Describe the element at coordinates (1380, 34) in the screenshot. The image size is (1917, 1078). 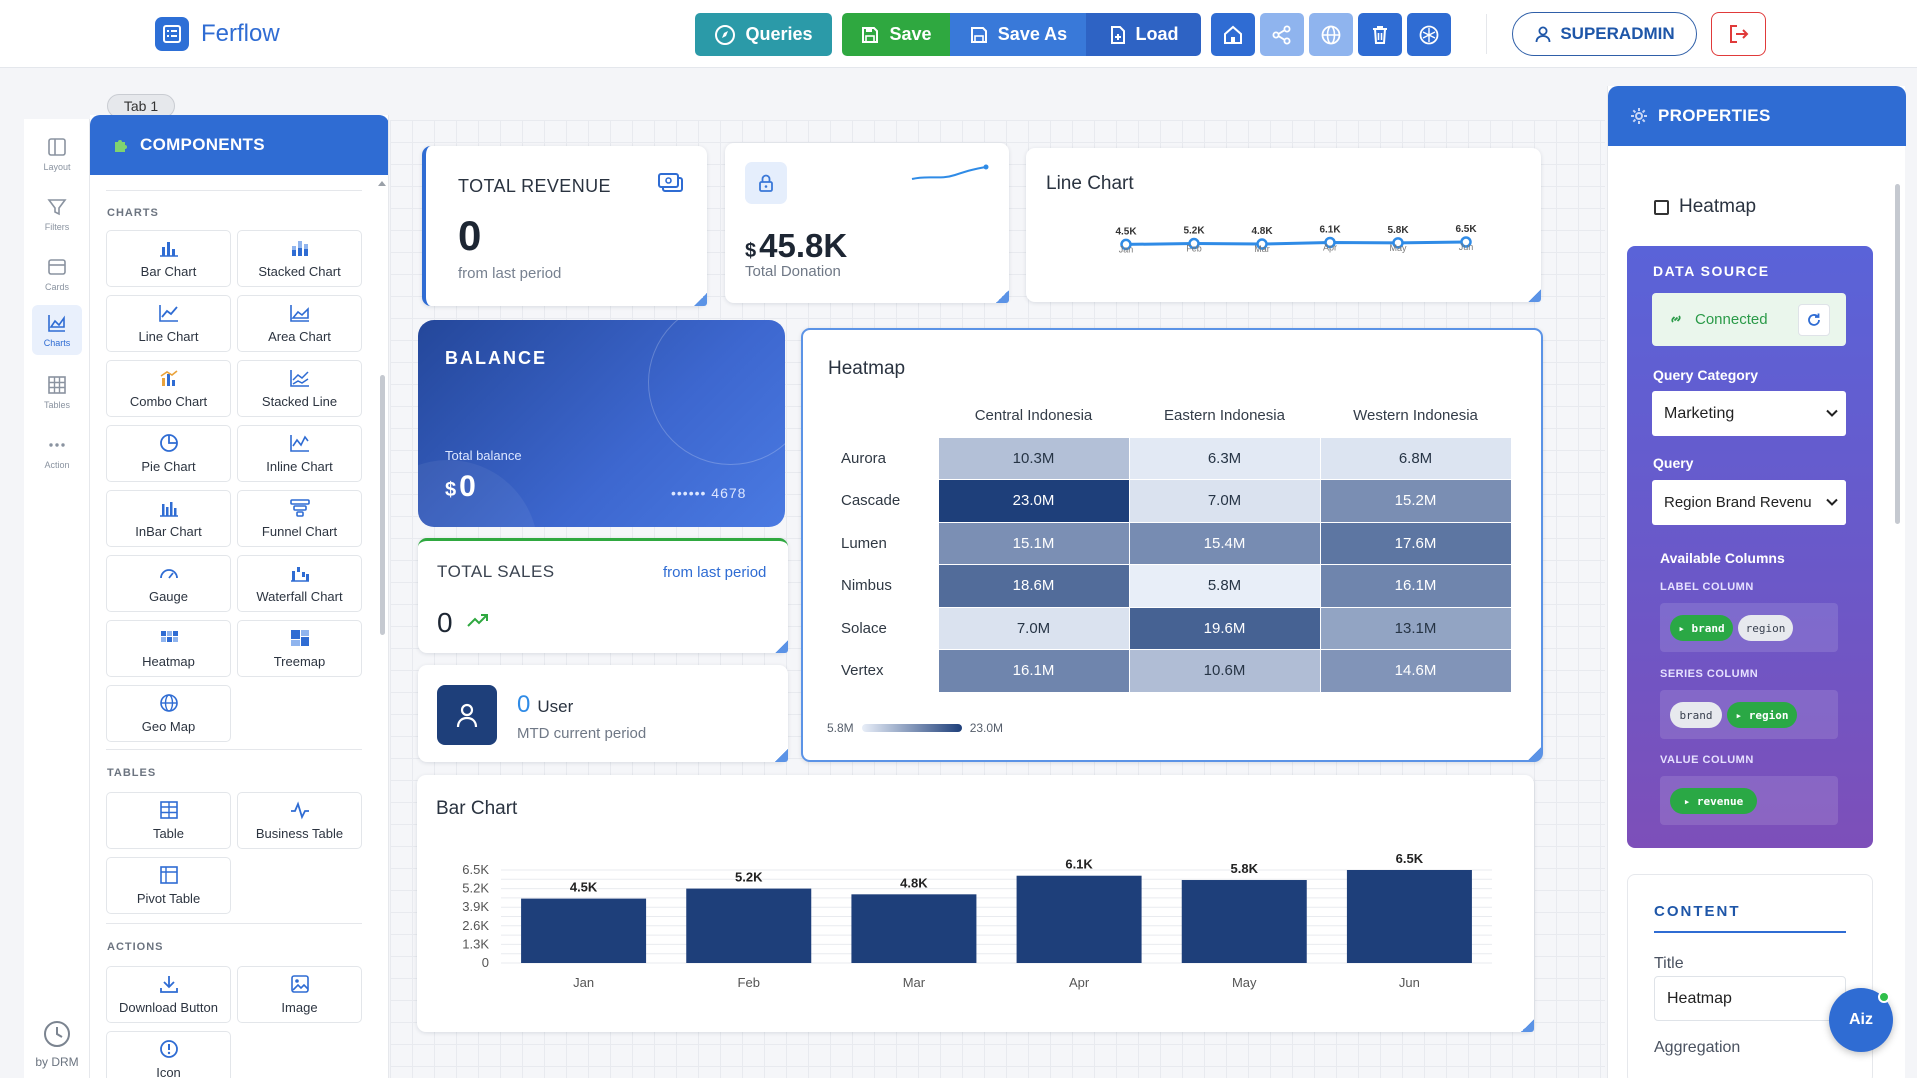
I see `delete-button` at that location.